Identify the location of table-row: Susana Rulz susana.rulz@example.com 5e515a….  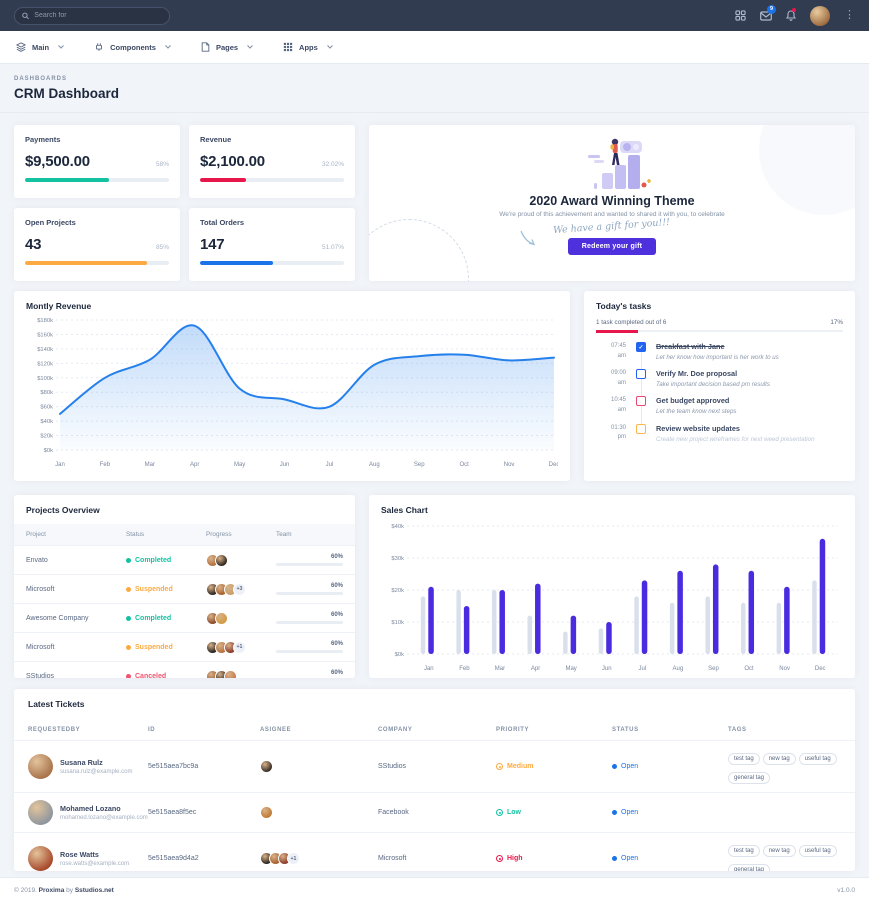
(434, 766).